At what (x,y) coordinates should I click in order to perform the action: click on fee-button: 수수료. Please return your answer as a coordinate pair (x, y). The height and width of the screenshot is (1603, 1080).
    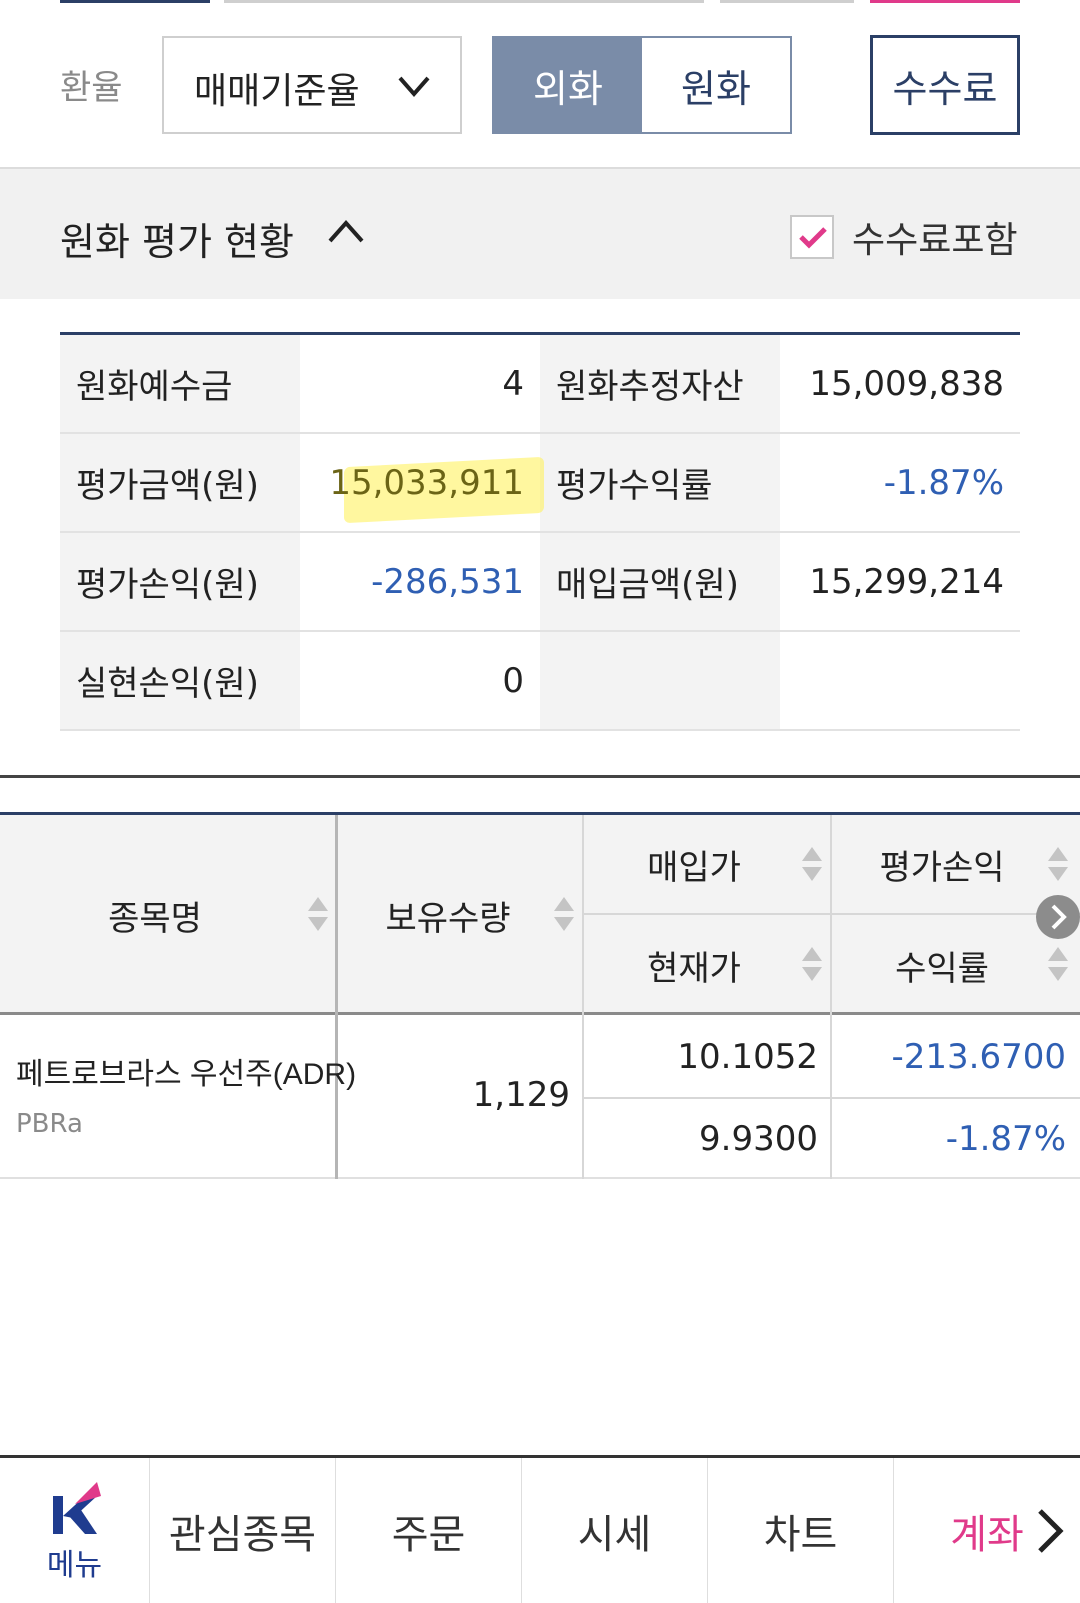
    Looking at the image, I should click on (945, 85).